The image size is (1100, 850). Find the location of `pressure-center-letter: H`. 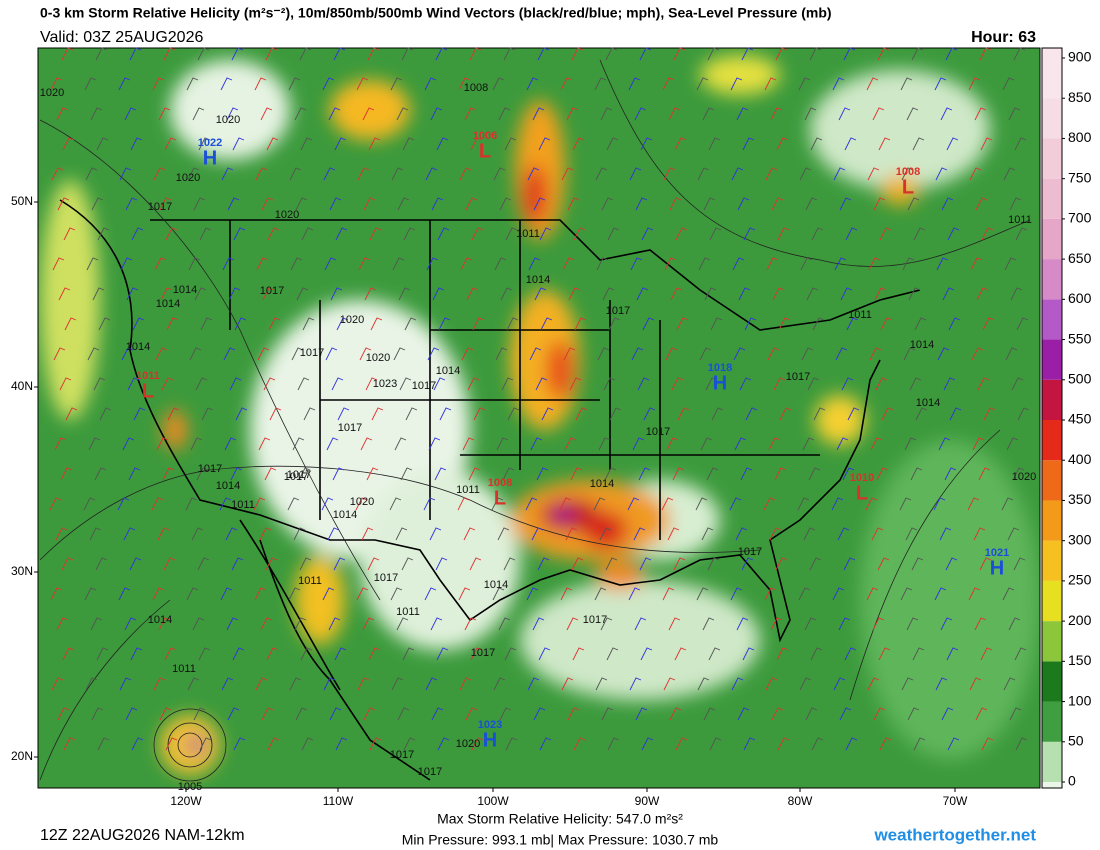

pressure-center-letter: H is located at coordinates (997, 568).